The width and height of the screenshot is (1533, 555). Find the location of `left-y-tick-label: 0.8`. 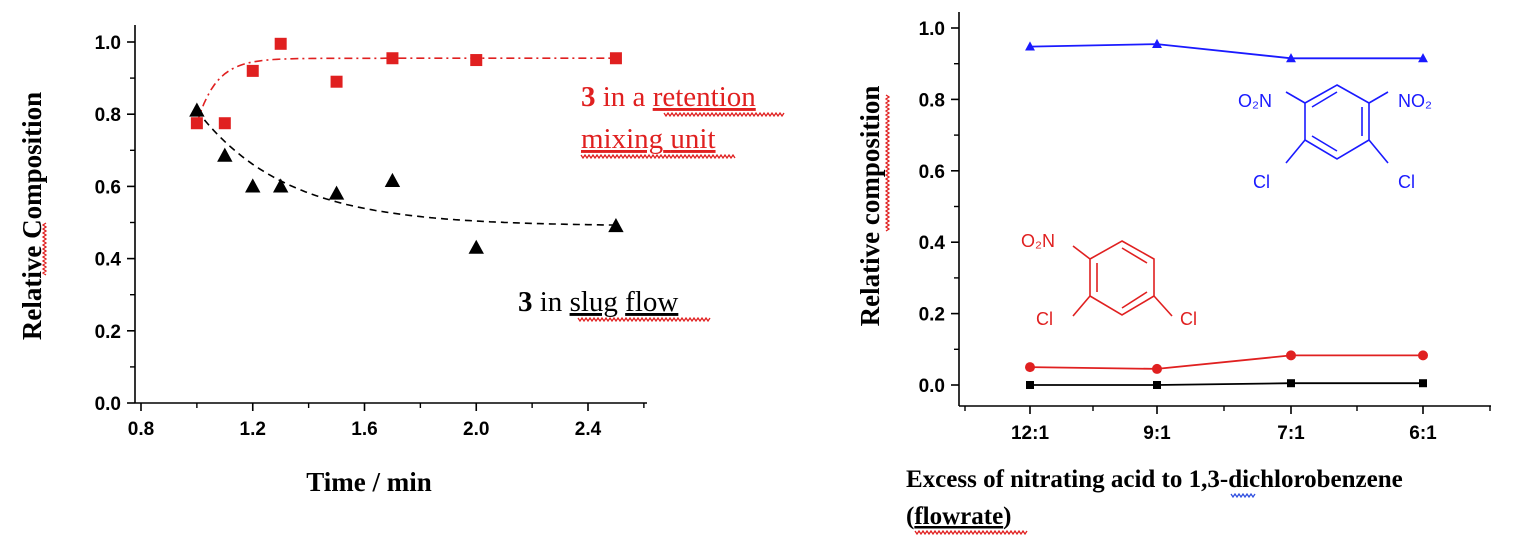

left-y-tick-label: 0.8 is located at coordinates (108, 115).